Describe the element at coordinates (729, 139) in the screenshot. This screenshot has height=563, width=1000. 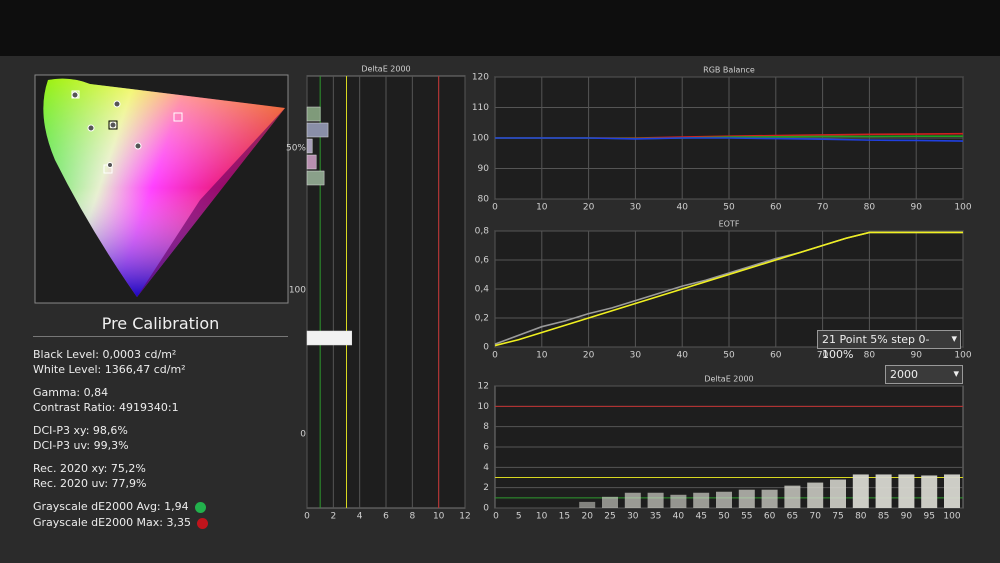
I see `series-line` at that location.